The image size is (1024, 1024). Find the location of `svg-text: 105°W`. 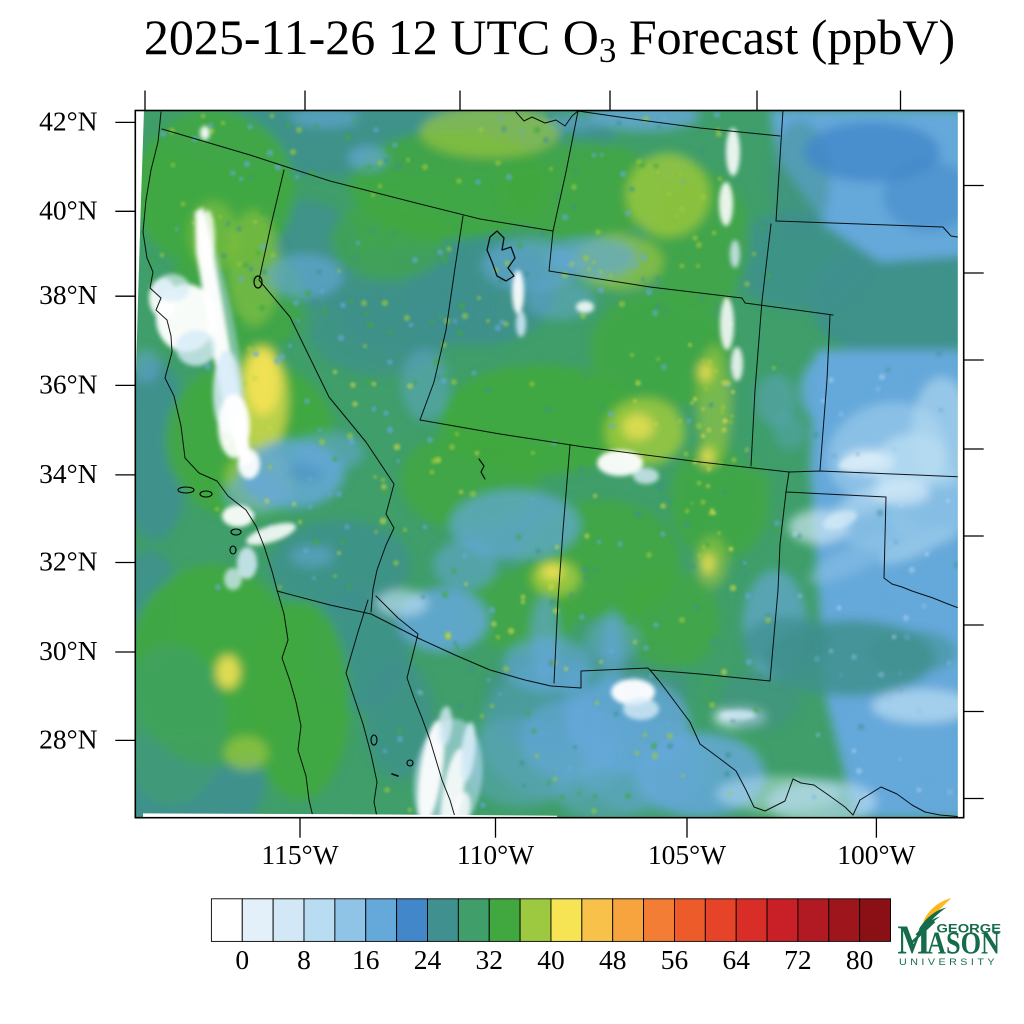

svg-text: 105°W is located at coordinates (687, 854).